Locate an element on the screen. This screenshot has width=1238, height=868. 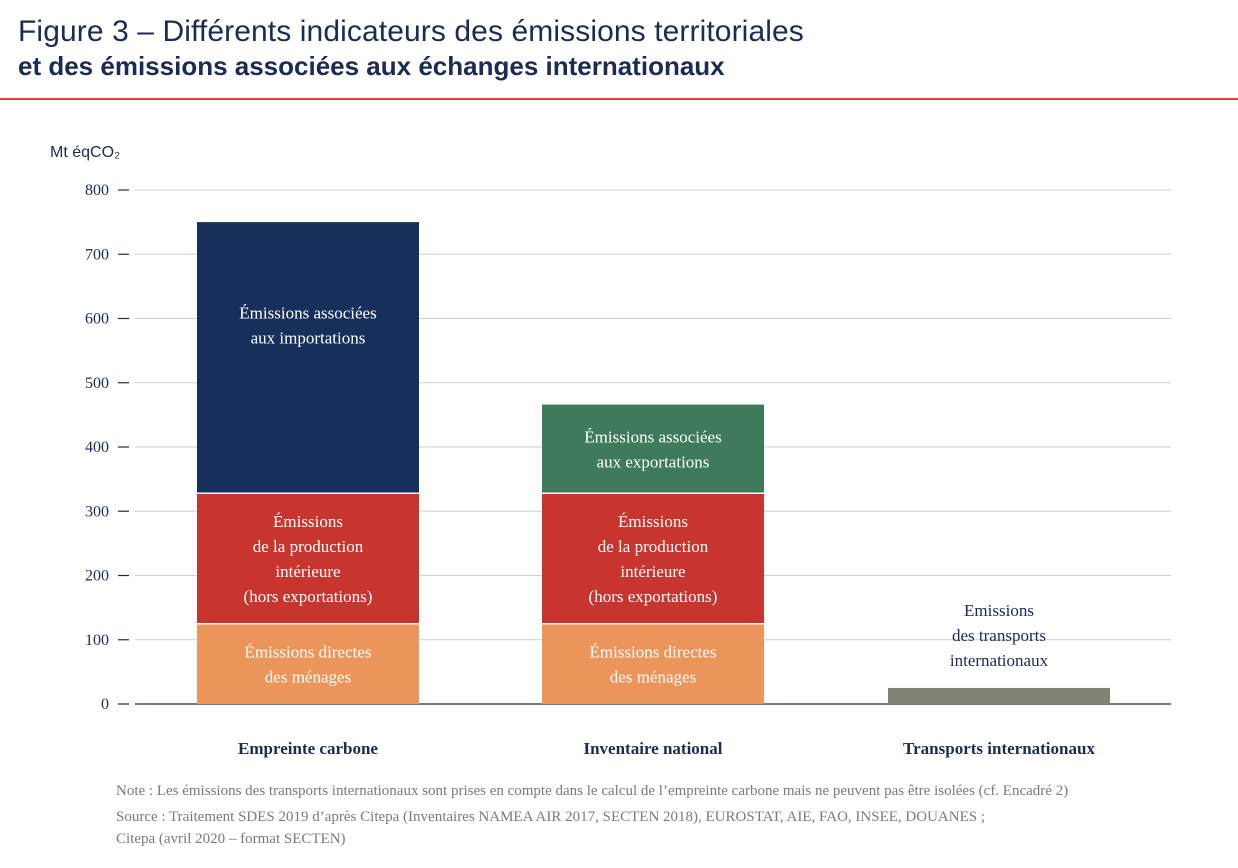
y-tick-label-400: 400 is located at coordinates (97, 447).